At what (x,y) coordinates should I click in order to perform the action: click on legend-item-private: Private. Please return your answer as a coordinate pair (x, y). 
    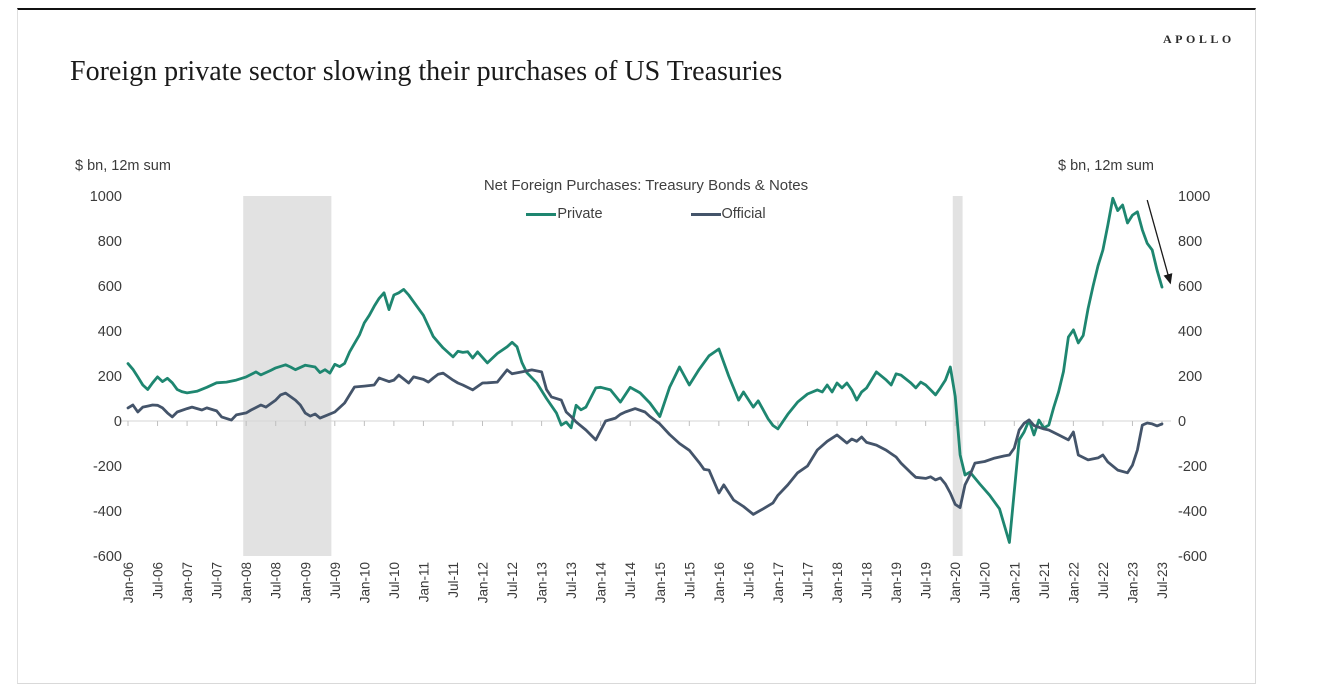
    Looking at the image, I should click on (564, 214).